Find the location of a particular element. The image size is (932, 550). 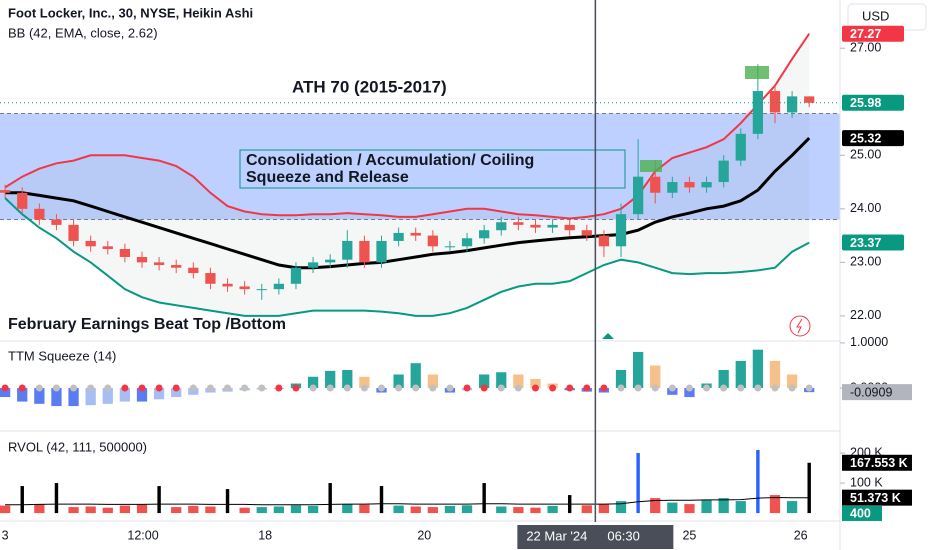

event-icon is located at coordinates (800, 326).